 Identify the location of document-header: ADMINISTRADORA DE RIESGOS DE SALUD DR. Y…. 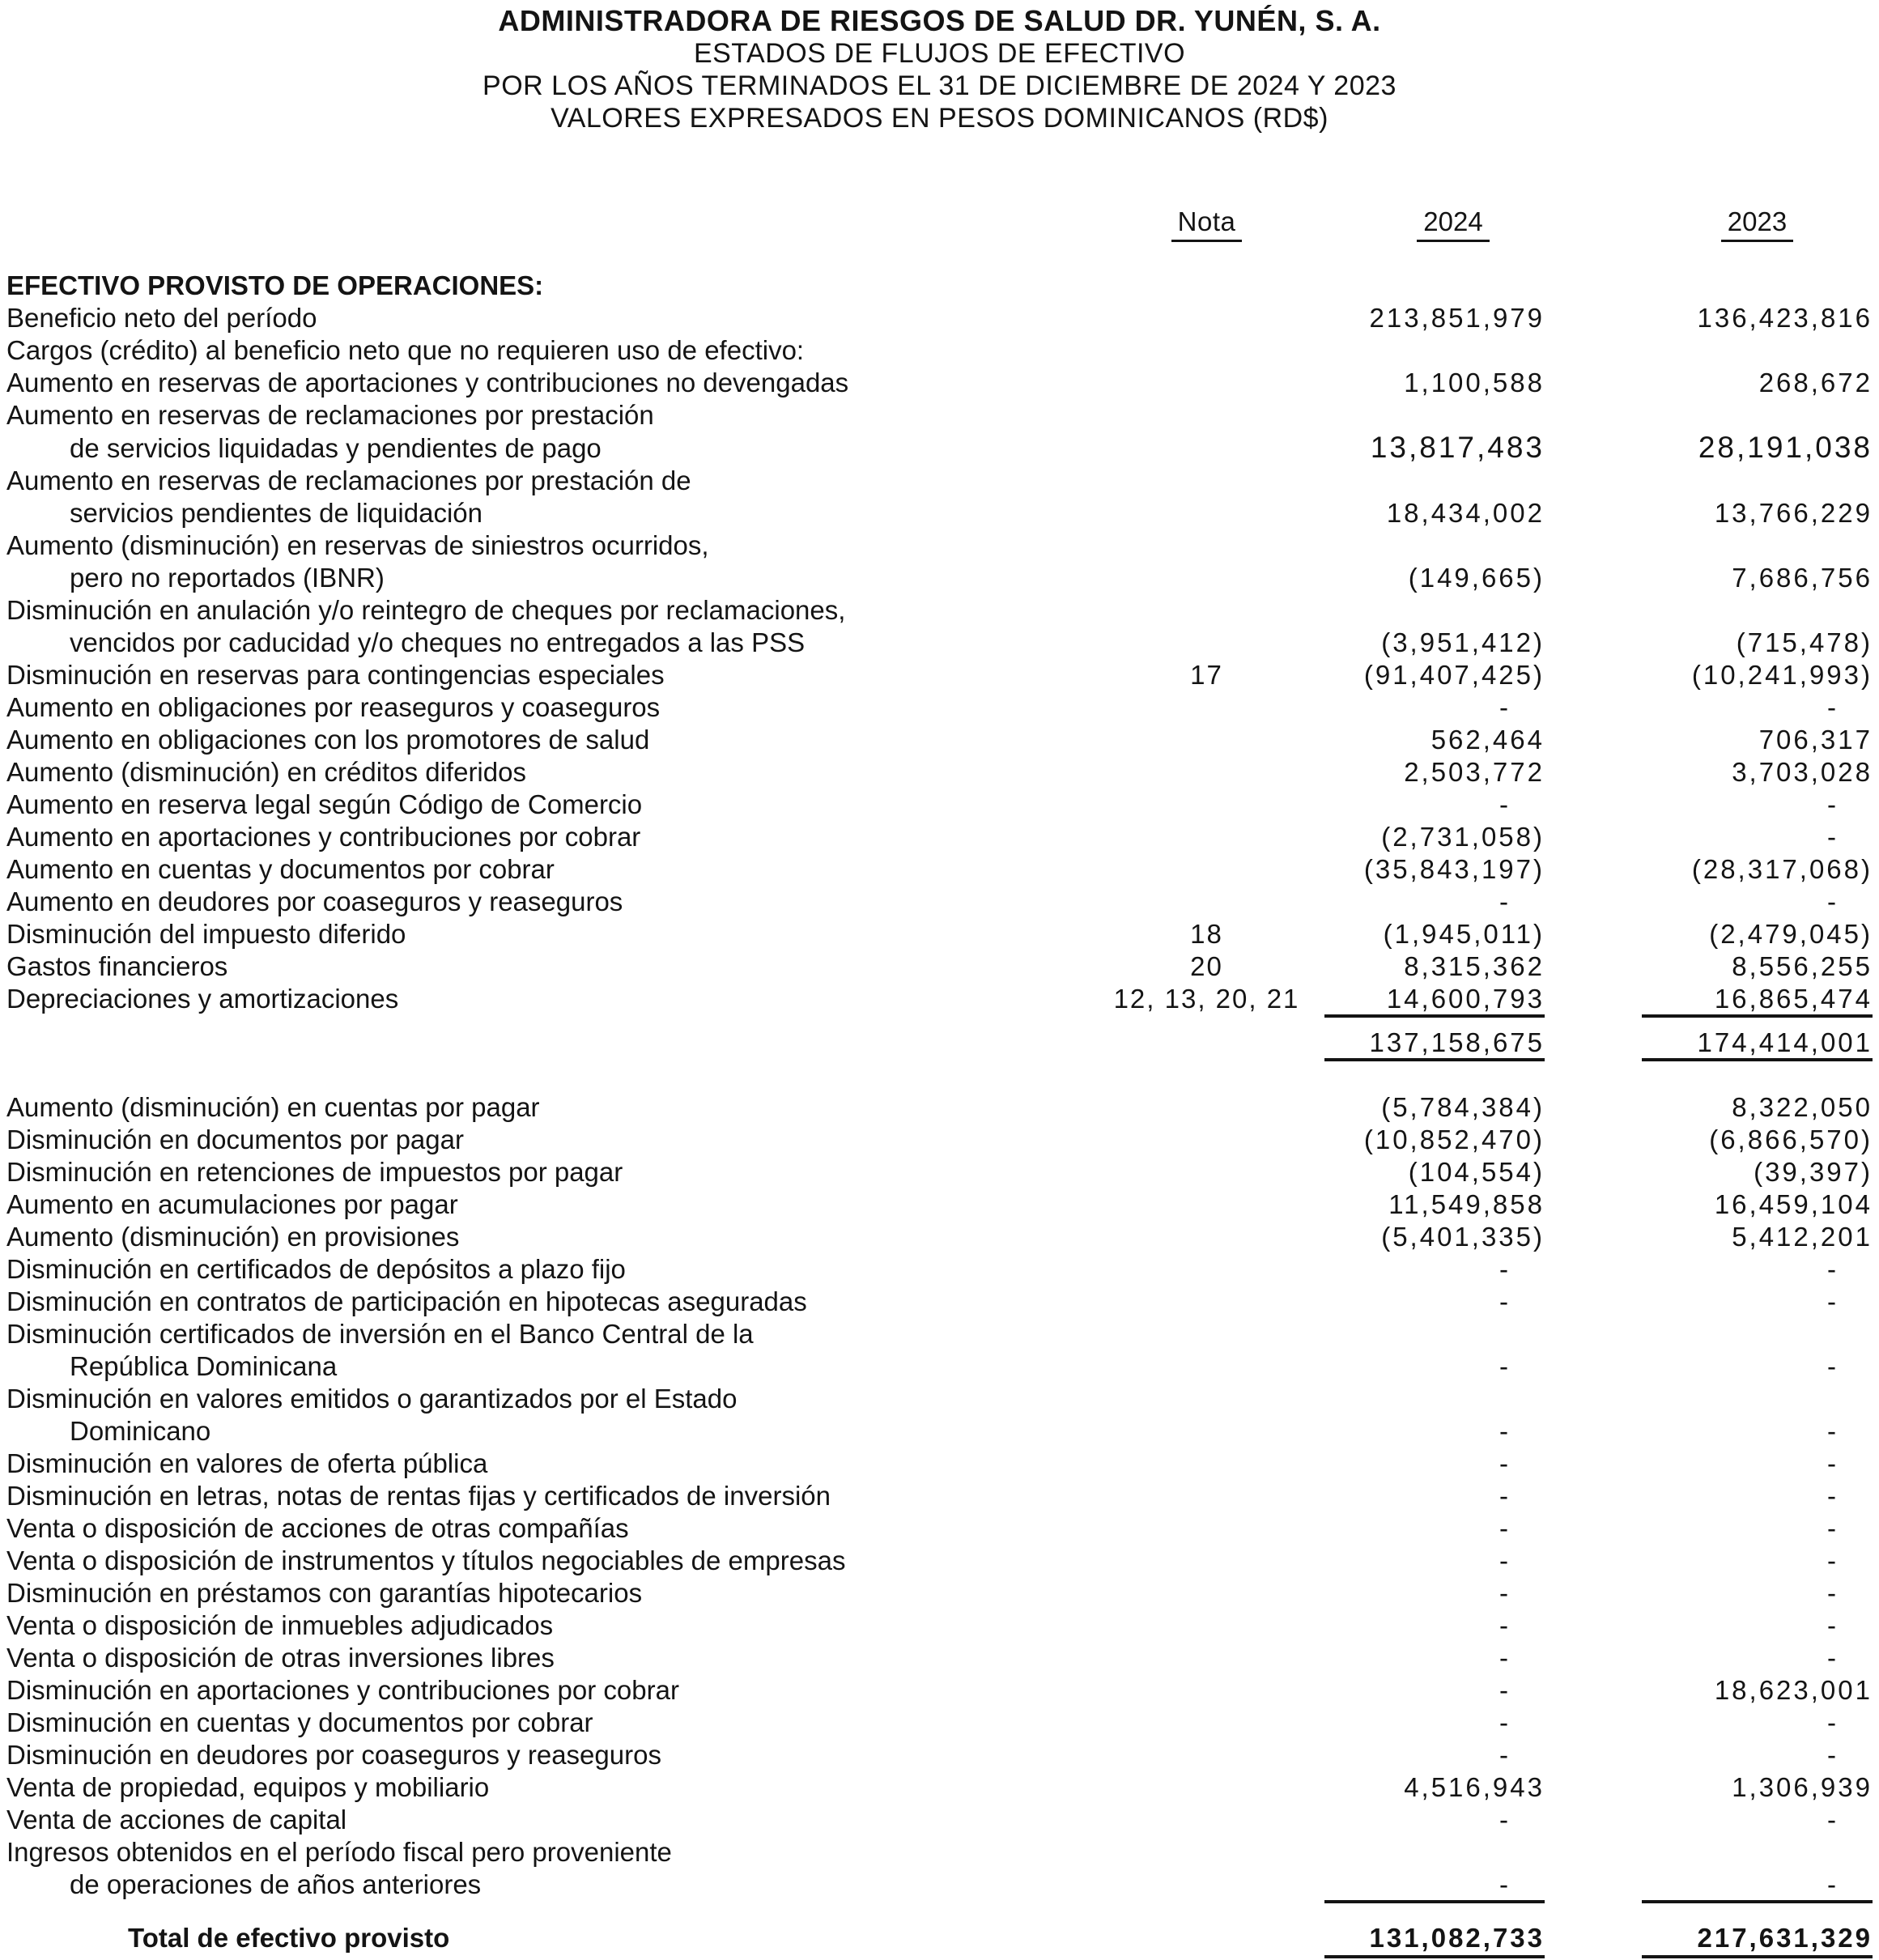
(940, 69).